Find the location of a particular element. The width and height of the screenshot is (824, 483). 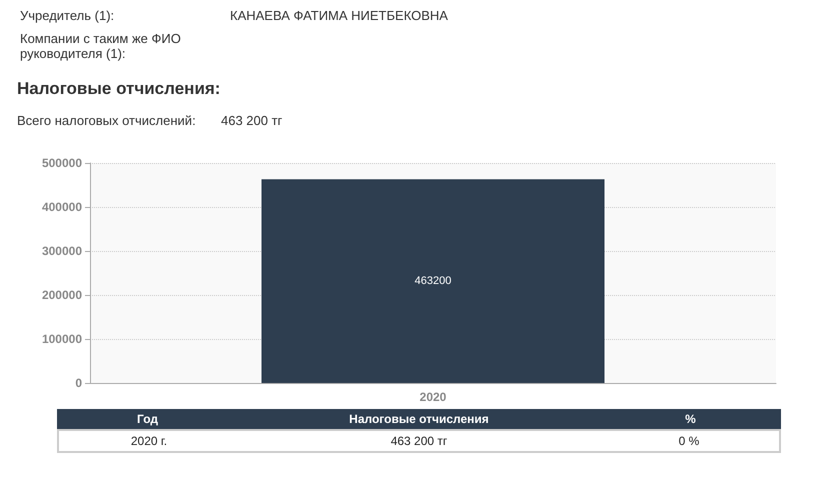

y-tick-label: 100000 is located at coordinates (62, 339).